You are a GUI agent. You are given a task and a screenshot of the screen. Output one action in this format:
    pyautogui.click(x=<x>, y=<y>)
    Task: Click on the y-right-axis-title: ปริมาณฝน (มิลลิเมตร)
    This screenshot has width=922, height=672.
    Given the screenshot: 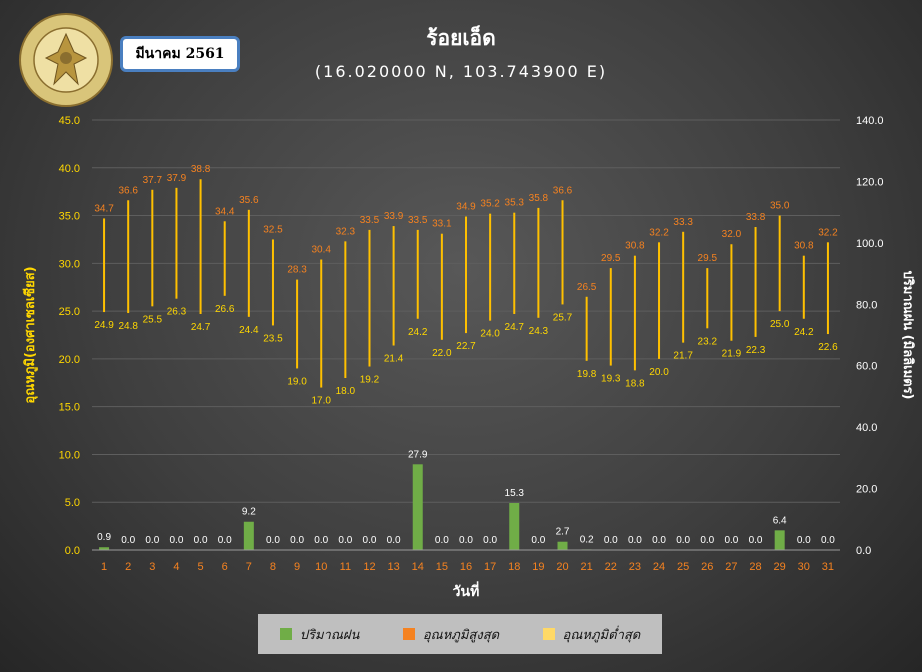 What is the action you would take?
    pyautogui.click(x=907, y=334)
    